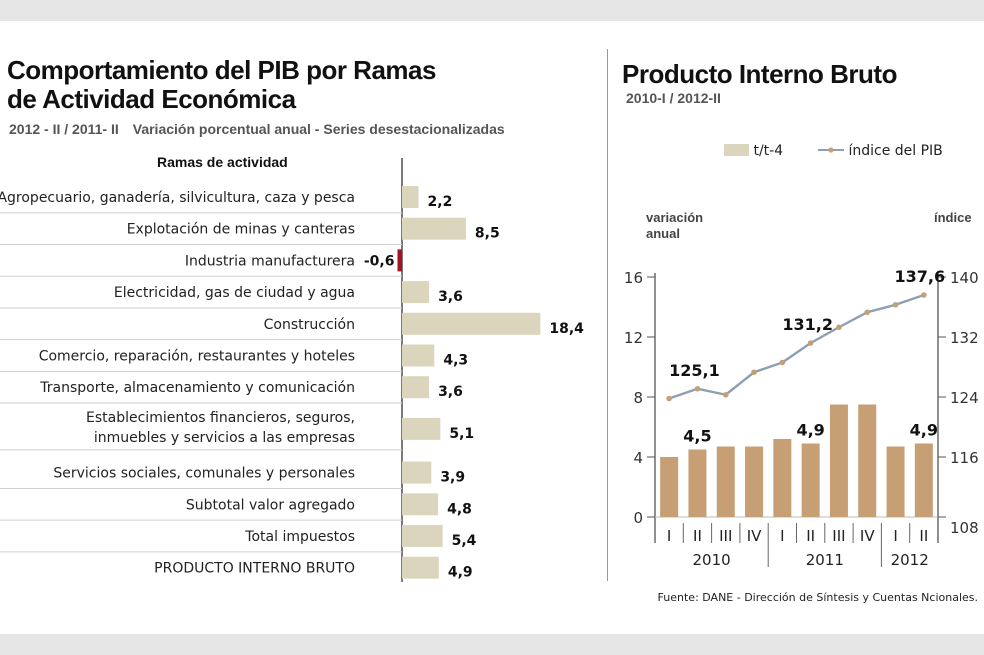 The height and width of the screenshot is (655, 984). Describe the element at coordinates (810, 430) in the screenshot. I see `quarter-bar-label-6: 4,9` at that location.